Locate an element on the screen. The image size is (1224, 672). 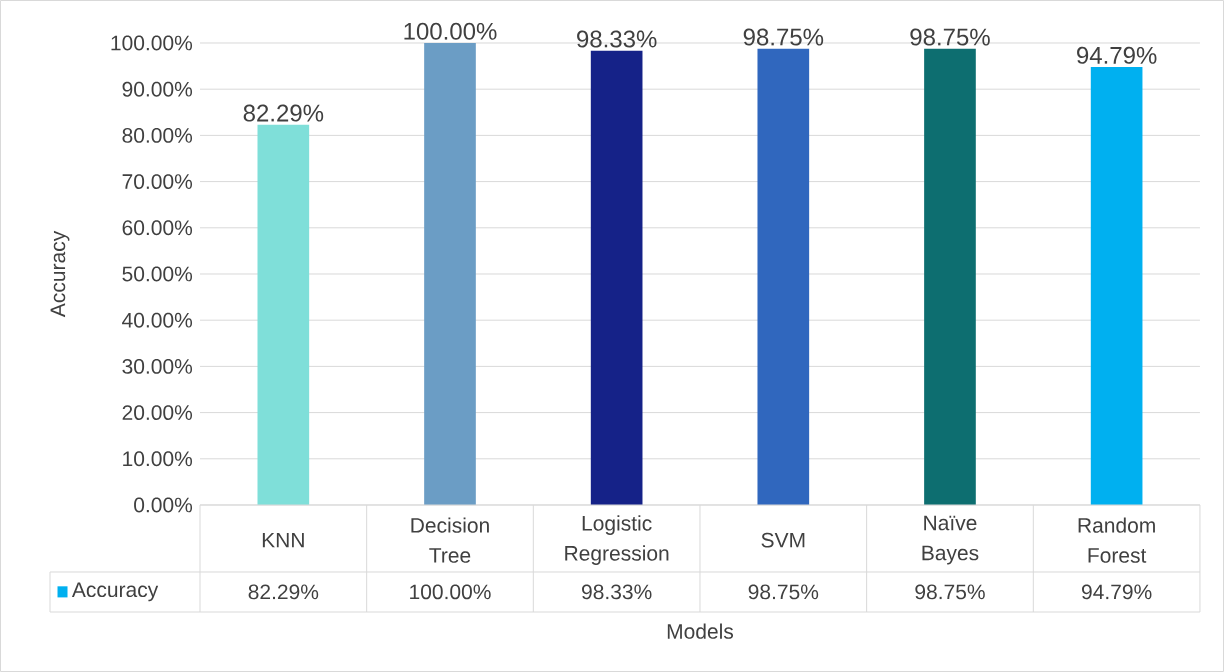
text: 100.00% is located at coordinates (450, 31).